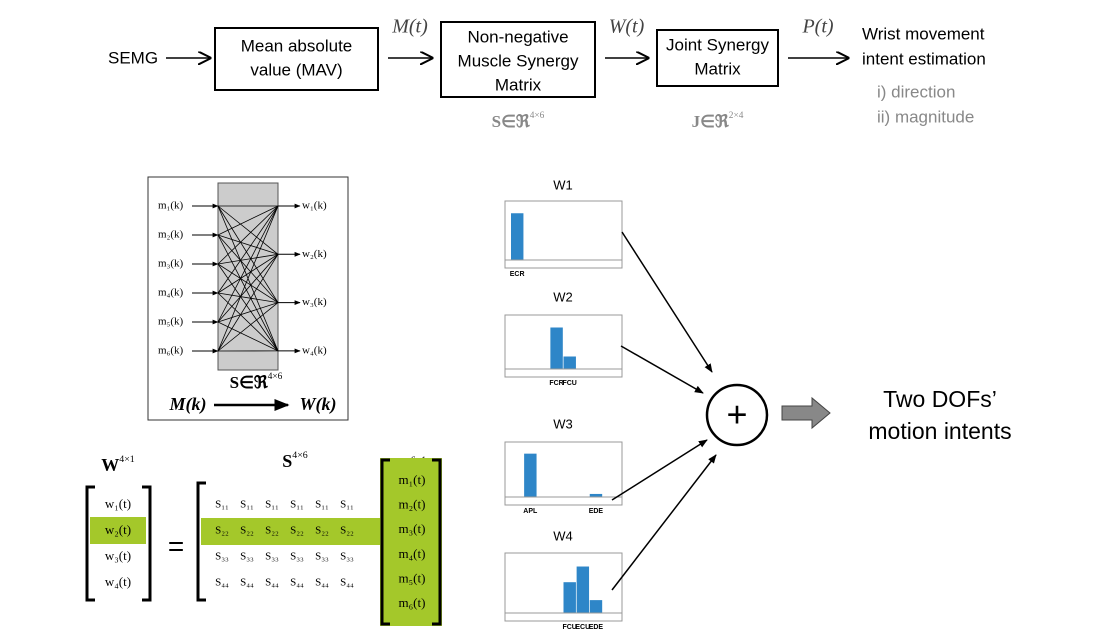 The width and height of the screenshot is (1103, 638). Describe the element at coordinates (569, 627) in the screenshot. I see `bar-label: FCU` at that location.